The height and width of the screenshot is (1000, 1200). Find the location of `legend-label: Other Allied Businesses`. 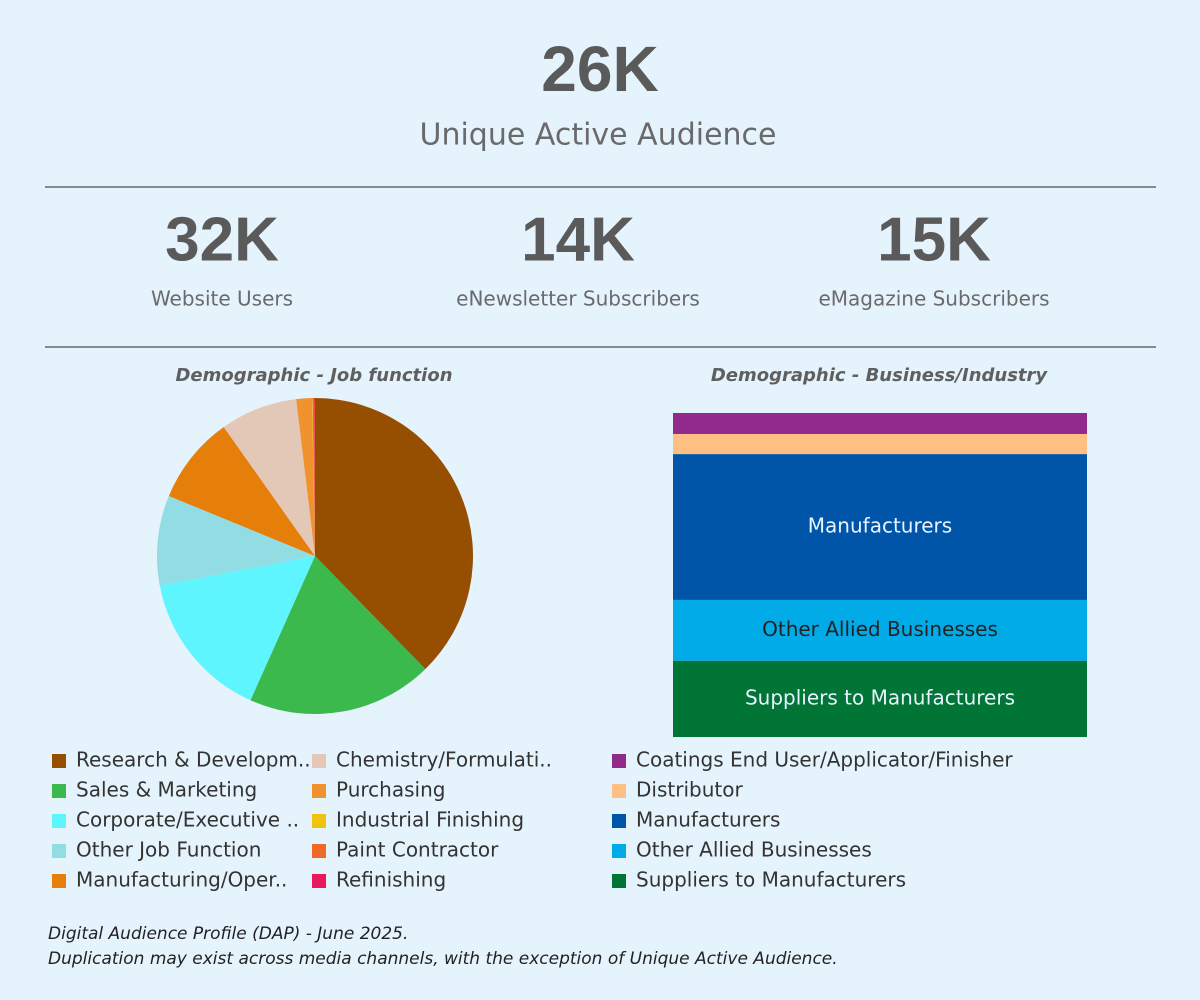

legend-label: Other Allied Businesses is located at coordinates (754, 850).